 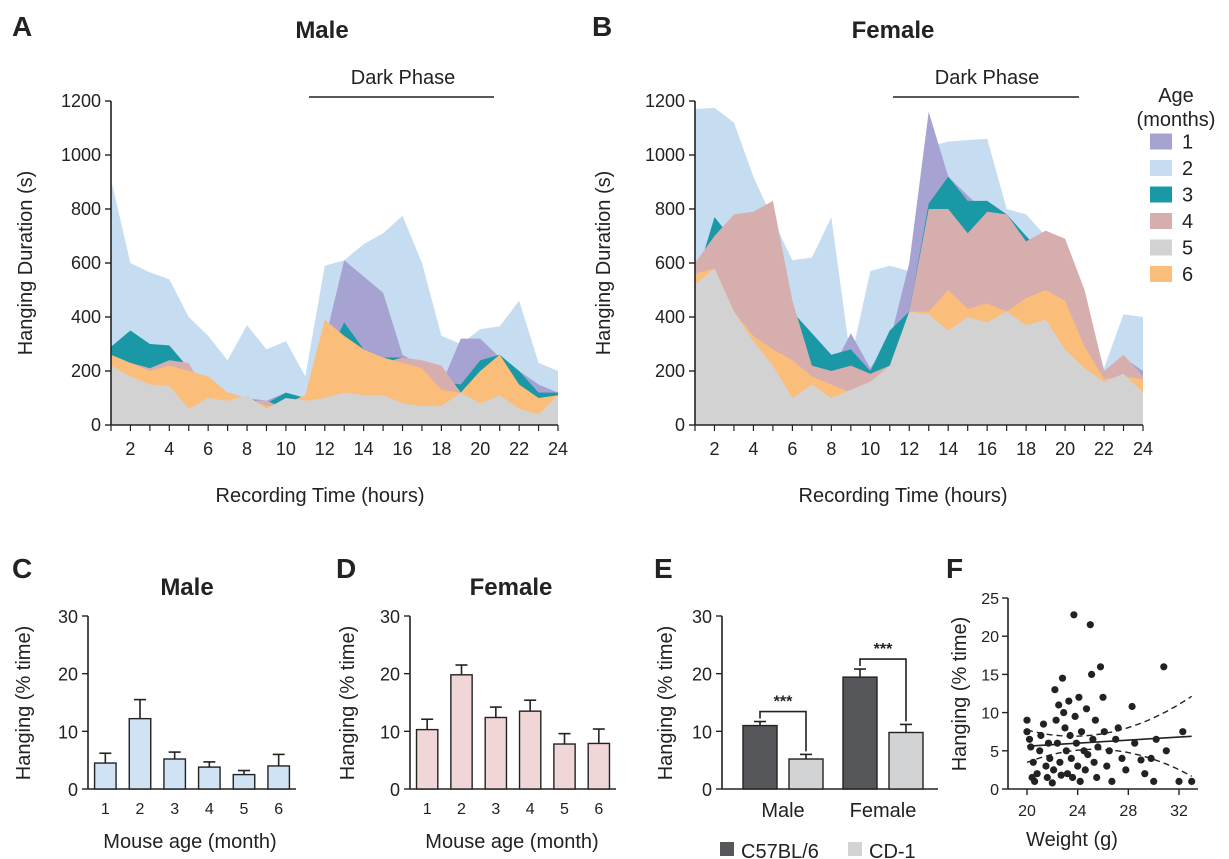 I want to click on x-tick-label: 16, so click(x=403, y=449).